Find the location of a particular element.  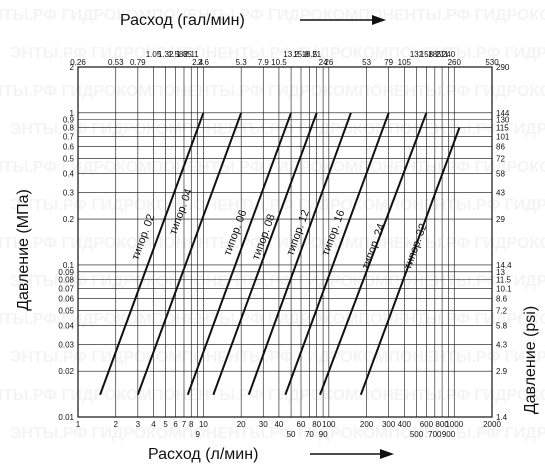

x-tick-label: 900 is located at coordinates (449, 434).